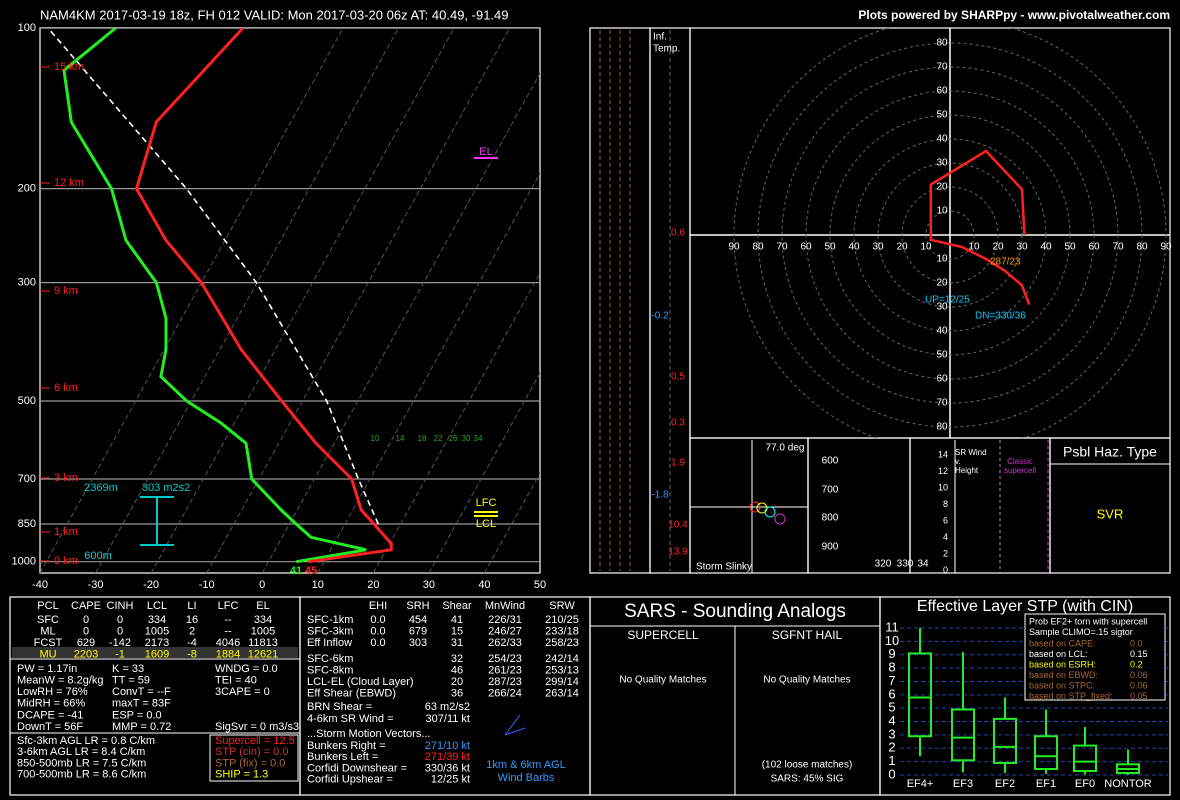 The height and width of the screenshot is (800, 1180). I want to click on kinematic-cell: 233/18, so click(562, 631).